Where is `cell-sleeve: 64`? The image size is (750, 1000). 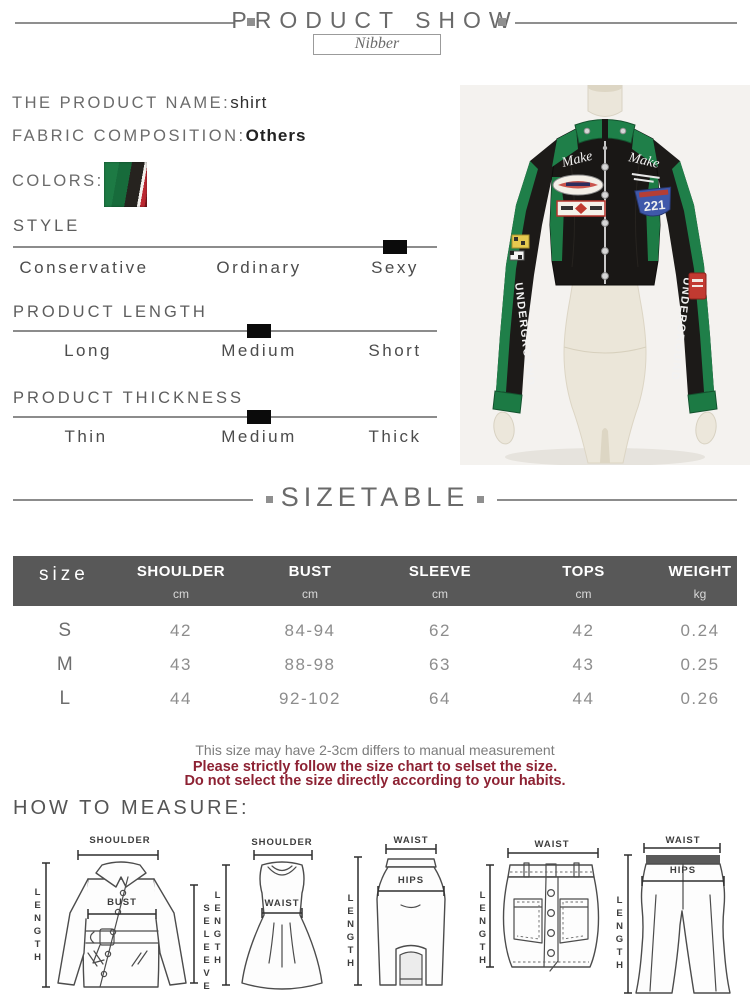
cell-sleeve: 64 is located at coordinates (440, 698).